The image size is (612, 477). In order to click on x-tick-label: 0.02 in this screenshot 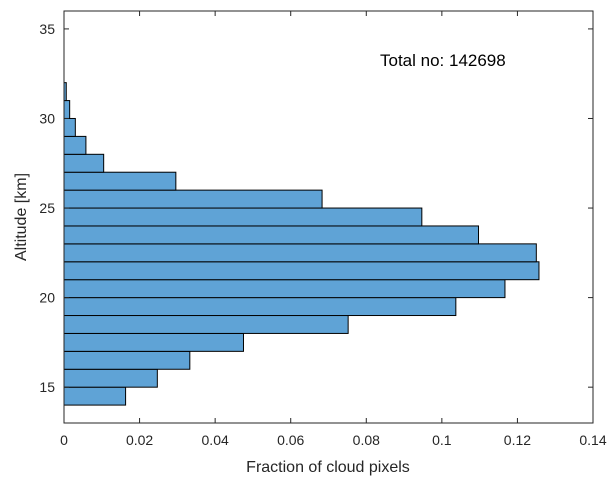, I will do `click(139, 440)`.